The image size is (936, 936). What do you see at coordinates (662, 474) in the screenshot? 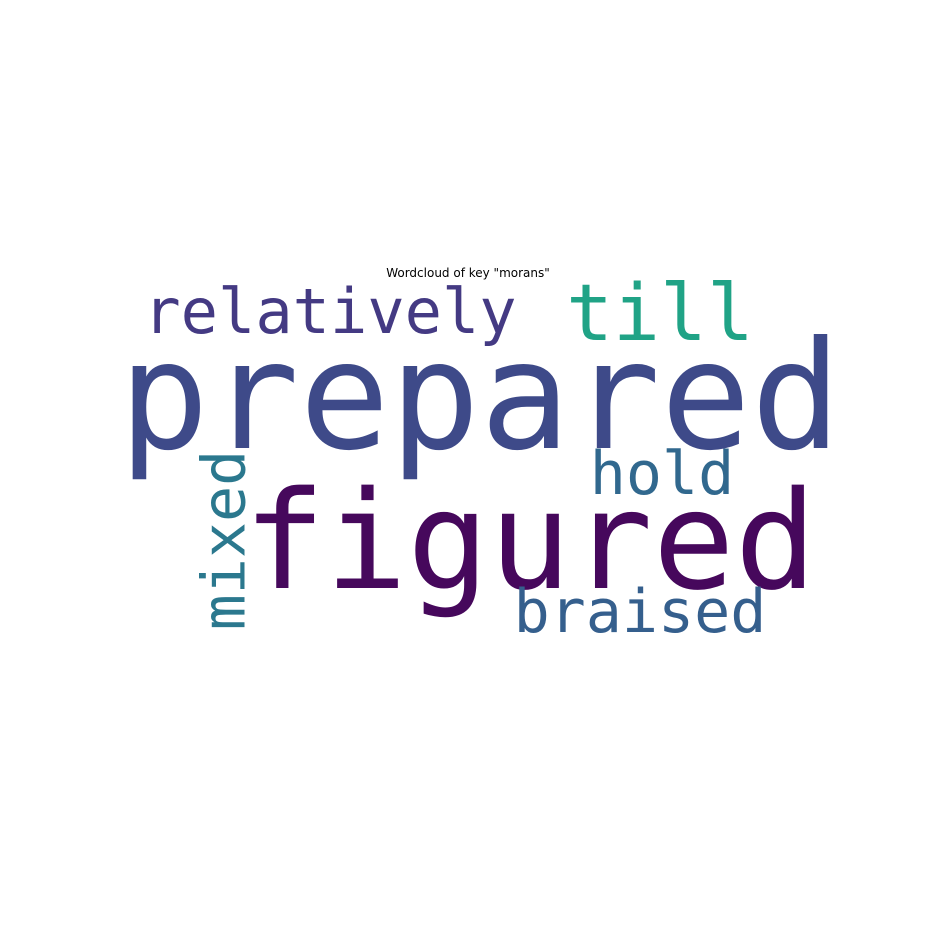
I see `word-hold: hold` at bounding box center [662, 474].